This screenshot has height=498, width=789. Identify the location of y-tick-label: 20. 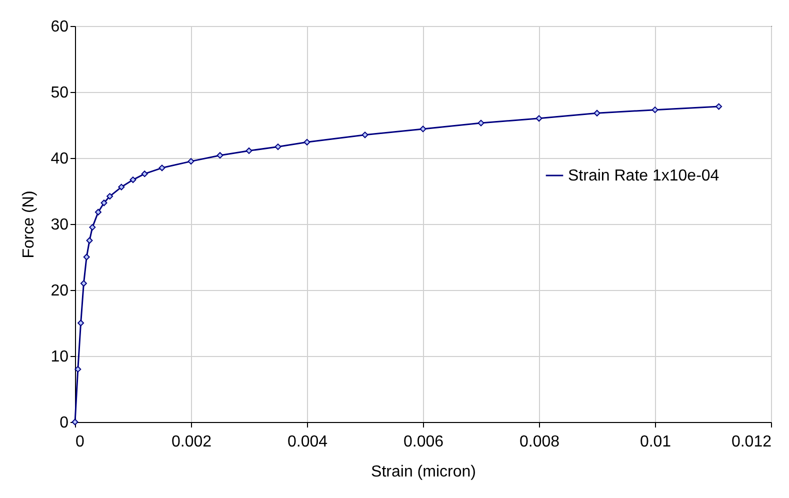
(59, 291).